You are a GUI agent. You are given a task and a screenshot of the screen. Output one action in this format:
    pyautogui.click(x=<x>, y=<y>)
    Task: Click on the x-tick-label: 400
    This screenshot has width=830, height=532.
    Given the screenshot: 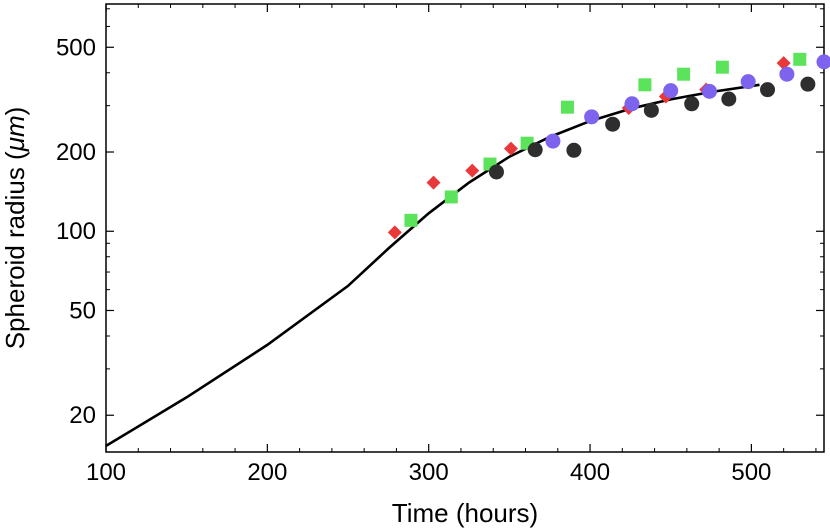 What is the action you would take?
    pyautogui.click(x=590, y=472)
    